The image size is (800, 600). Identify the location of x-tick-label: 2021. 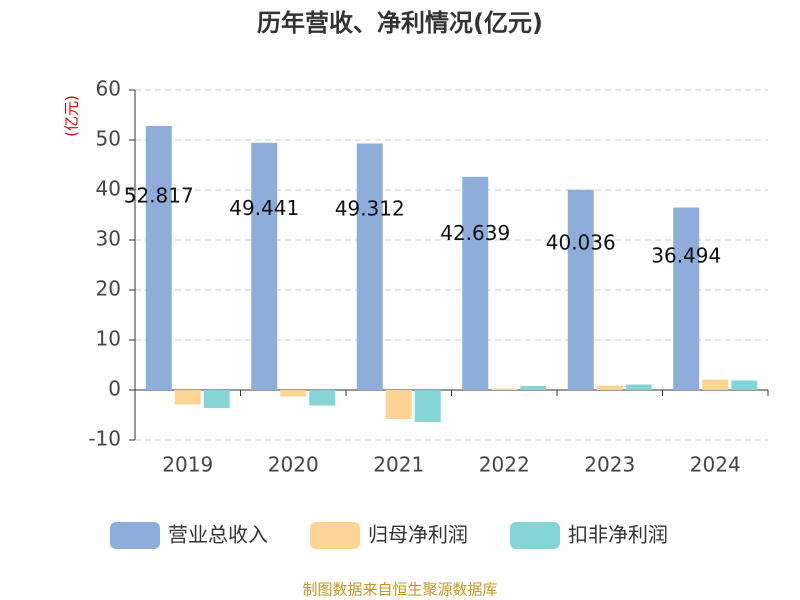
(398, 465).